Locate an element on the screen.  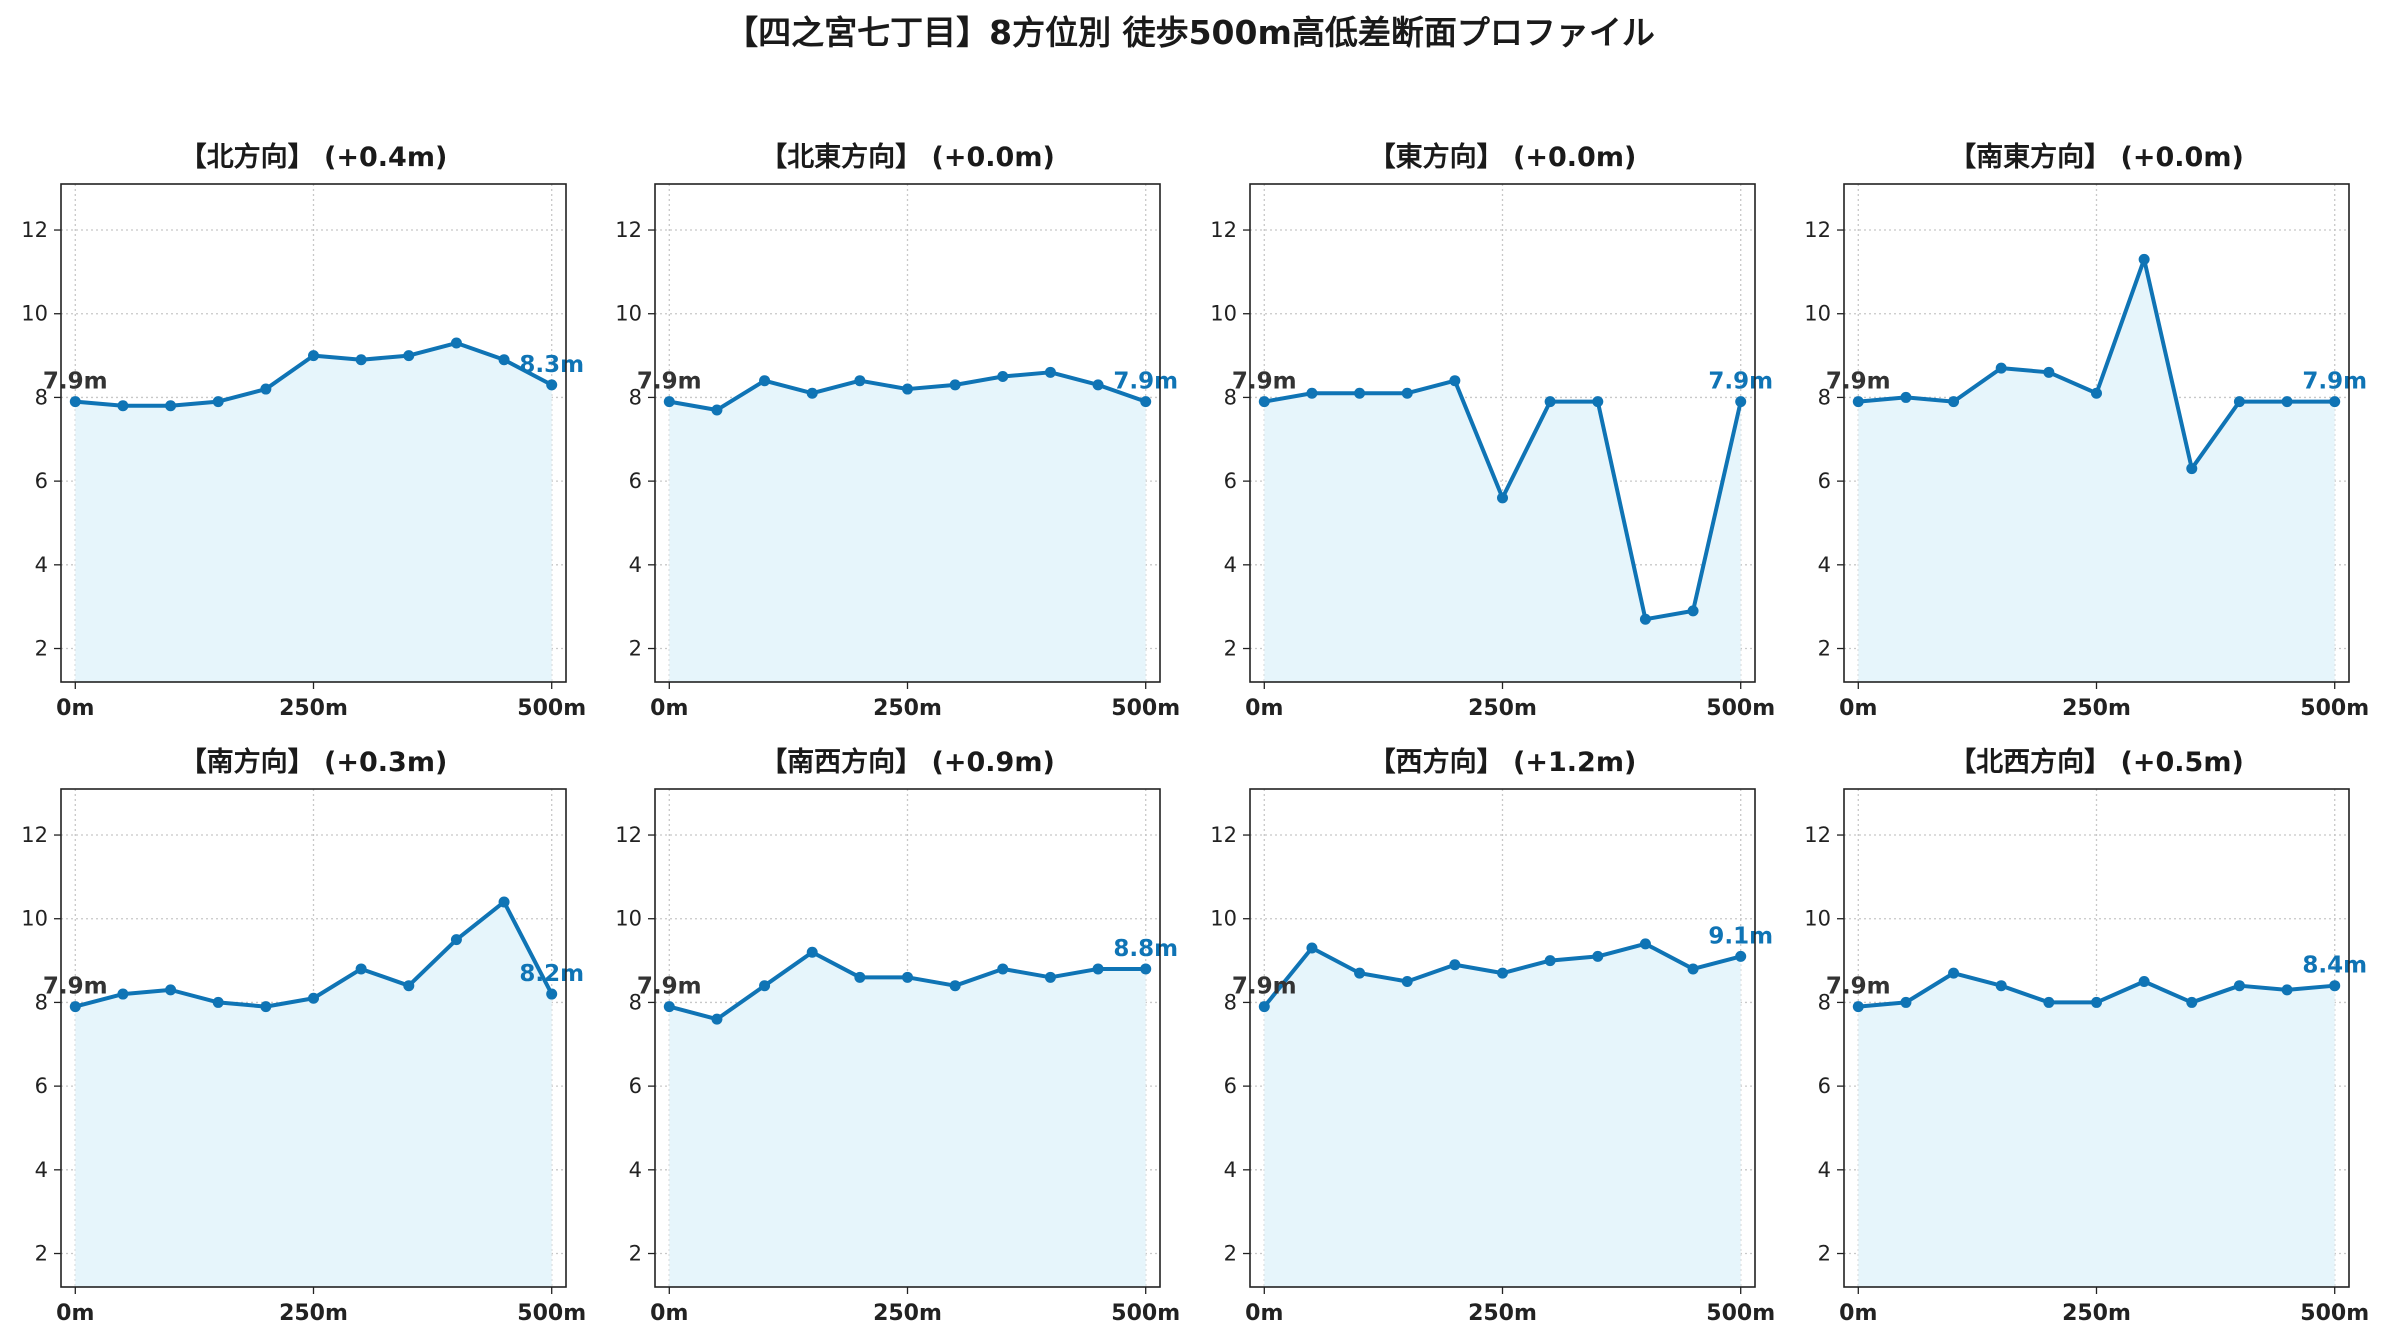
profile-panel: 【北東方向】 (+0.0m) 0m 250m 500m 2 4 6 8 10 12 7.9m 7.9m is located at coordinates (897, 431).